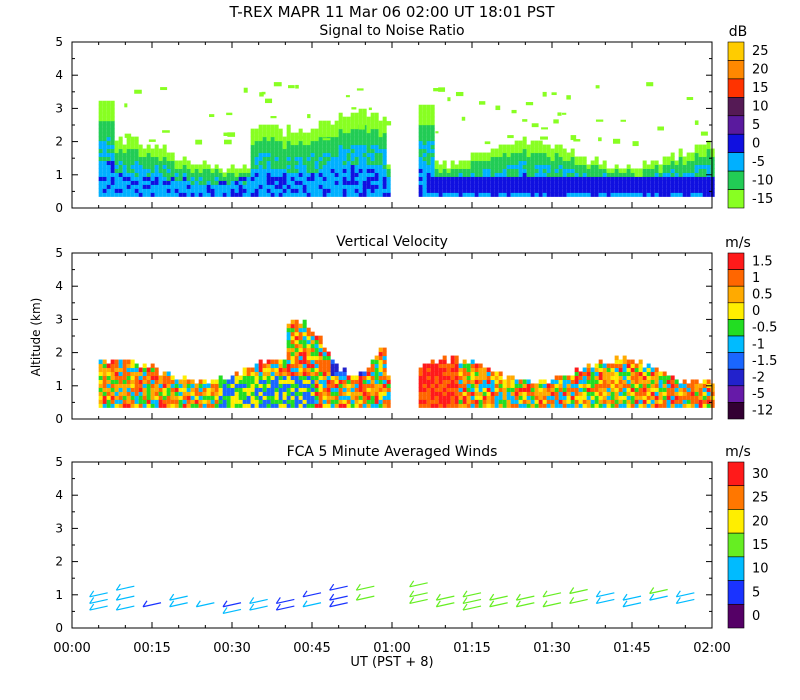 This screenshot has height=700, width=800. I want to click on x-tick-label: 00:00, so click(71, 648).